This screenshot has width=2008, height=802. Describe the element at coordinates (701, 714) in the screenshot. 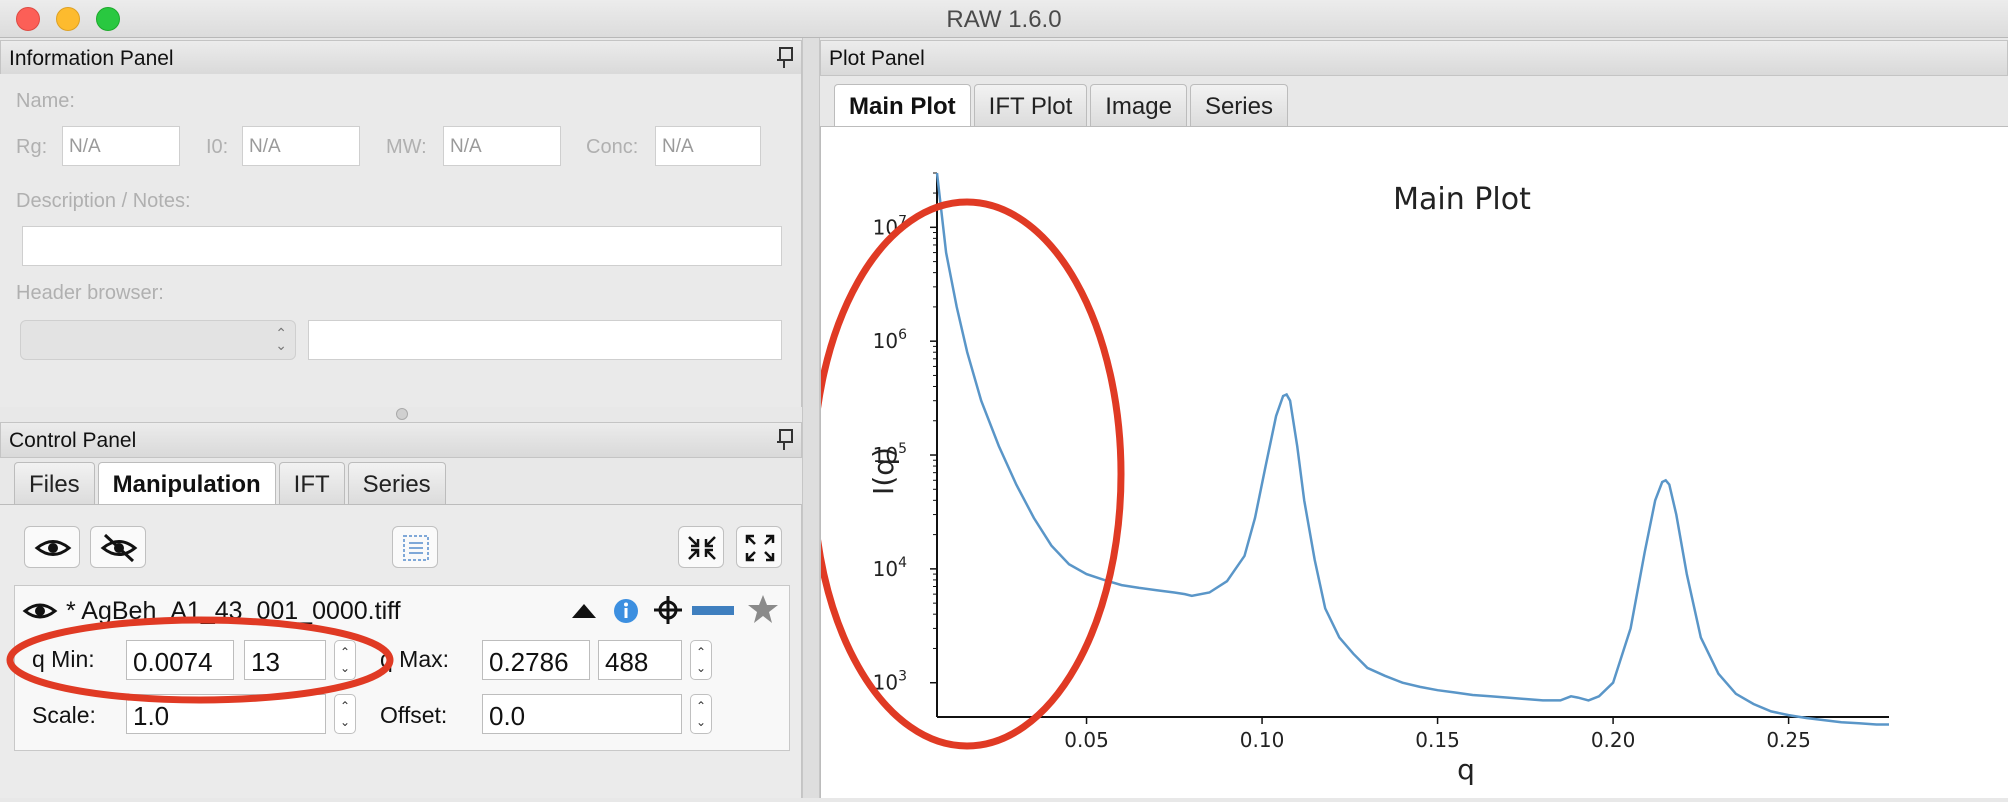

I see `offset-stepper: ⌃ ⌄` at that location.